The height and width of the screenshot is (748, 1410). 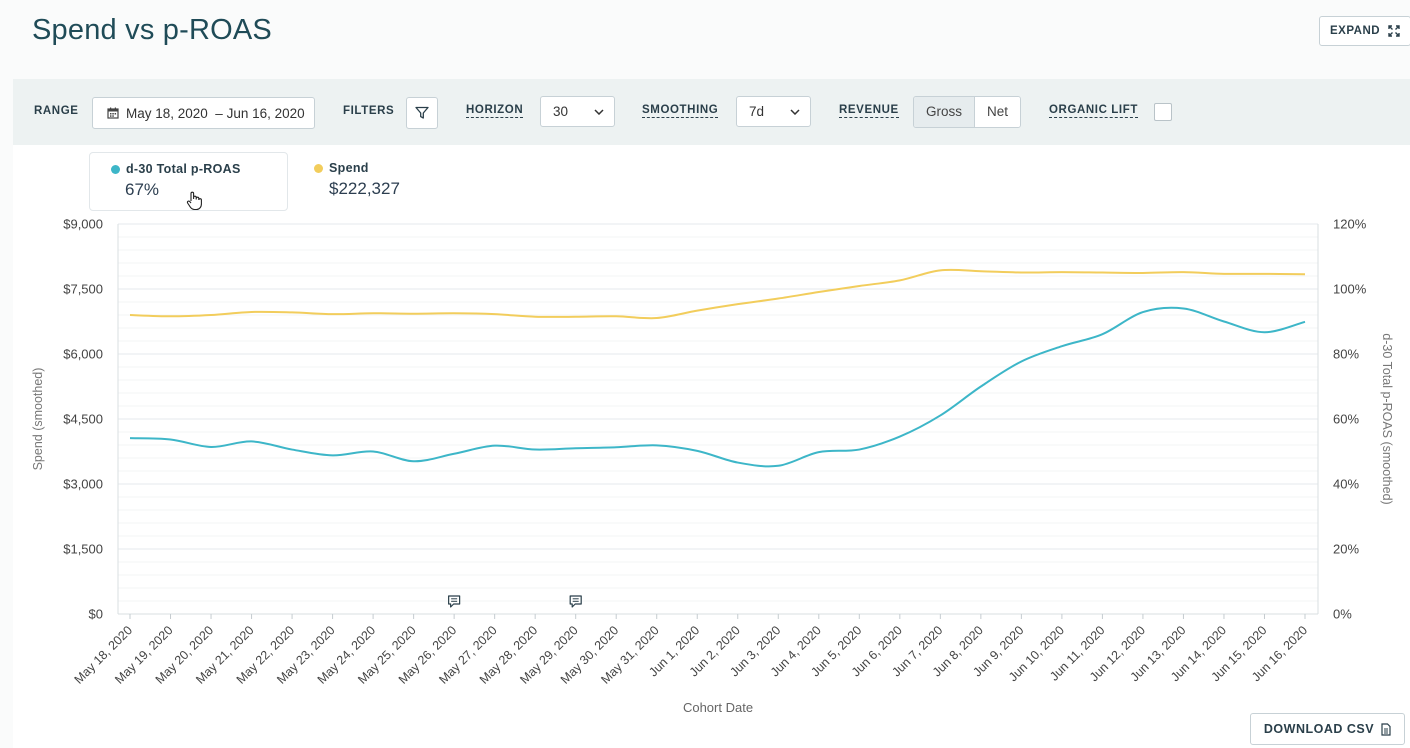 I want to click on date-range-value: May 18, 2020 – Jun 16, 2020, so click(x=215, y=113).